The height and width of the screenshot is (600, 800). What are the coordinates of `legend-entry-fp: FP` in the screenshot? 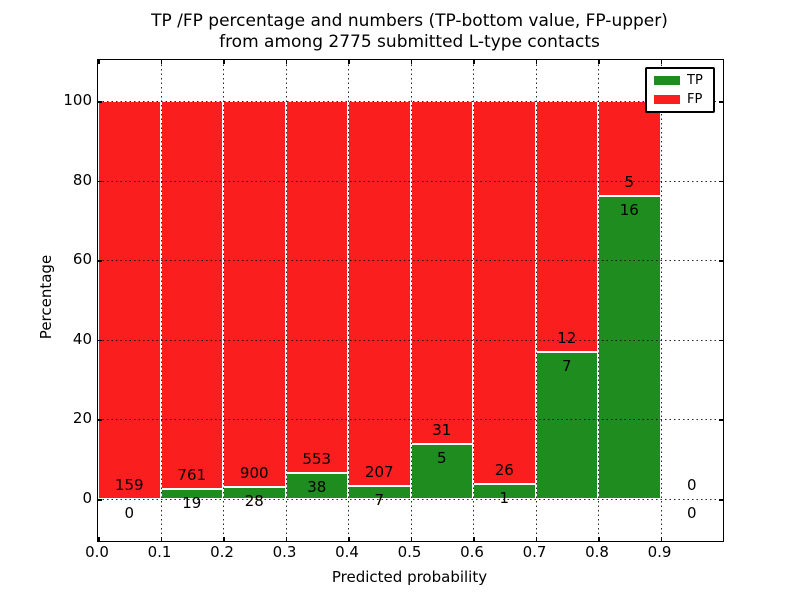 It's located at (680, 99).